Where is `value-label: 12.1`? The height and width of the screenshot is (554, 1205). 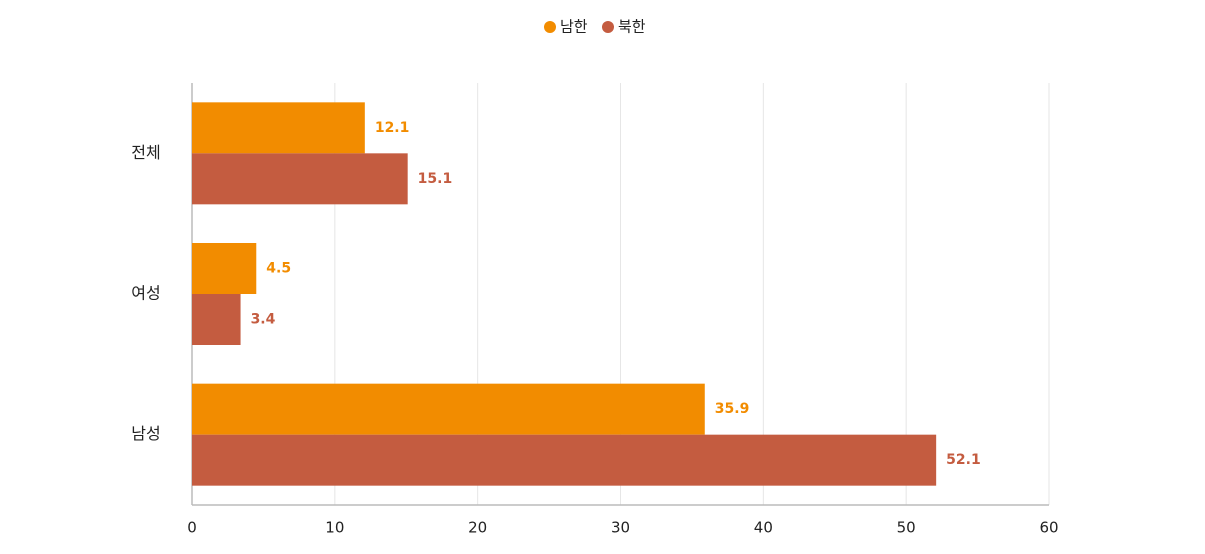 value-label: 12.1 is located at coordinates (392, 128).